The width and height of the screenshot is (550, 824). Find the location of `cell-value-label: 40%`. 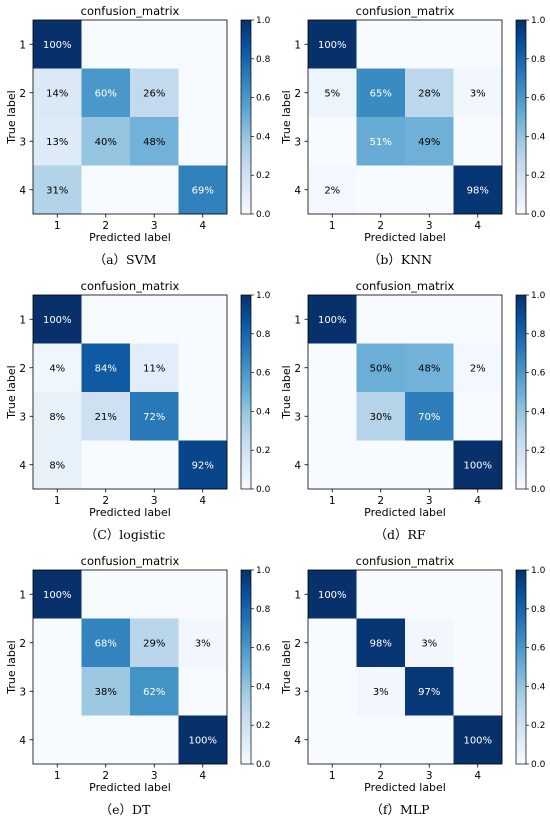

cell-value-label: 40% is located at coordinates (106, 142).